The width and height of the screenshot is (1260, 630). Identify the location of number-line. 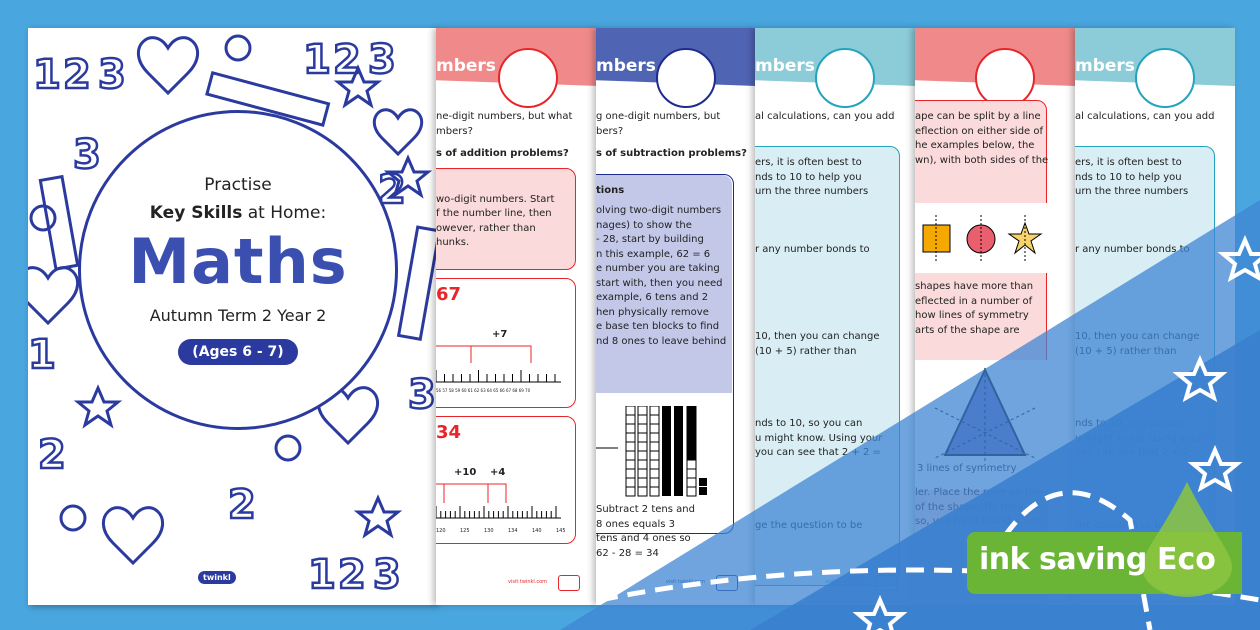
(498, 501).